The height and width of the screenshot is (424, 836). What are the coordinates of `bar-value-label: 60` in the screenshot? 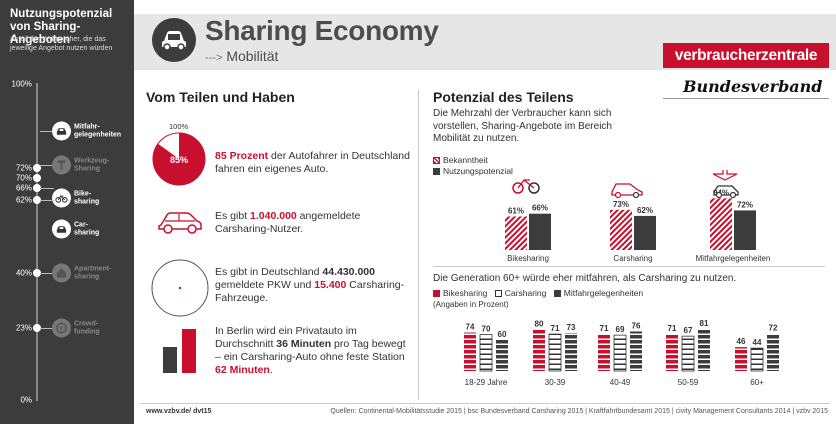 It's located at (502, 334).